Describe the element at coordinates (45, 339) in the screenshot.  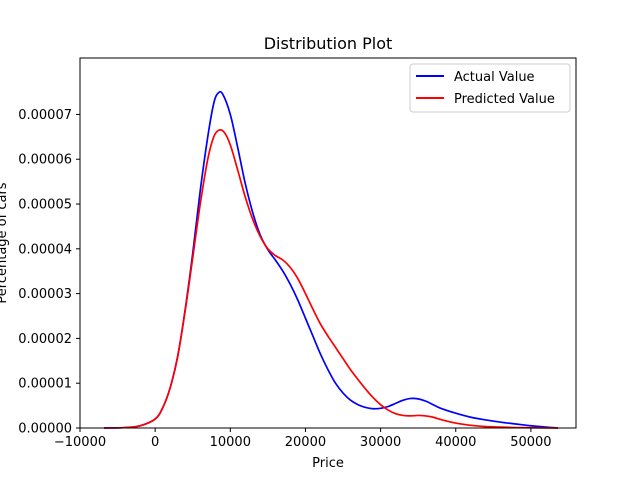
I see `y-tick-label: 0.00002` at that location.